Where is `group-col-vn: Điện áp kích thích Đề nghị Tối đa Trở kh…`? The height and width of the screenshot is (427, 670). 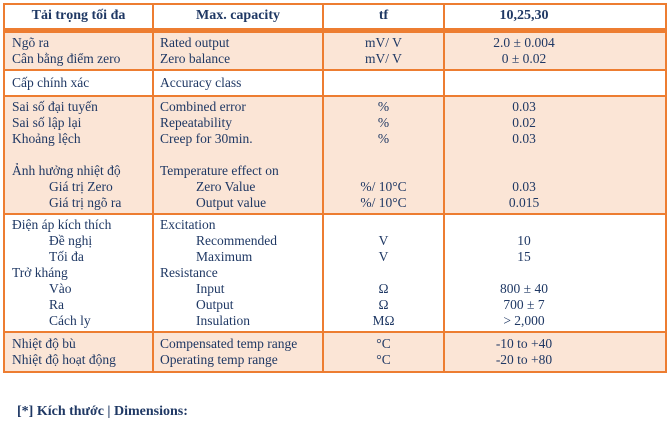 group-col-vn: Điện áp kích thích Đề nghị Tối đa Trở kh… is located at coordinates (79, 273).